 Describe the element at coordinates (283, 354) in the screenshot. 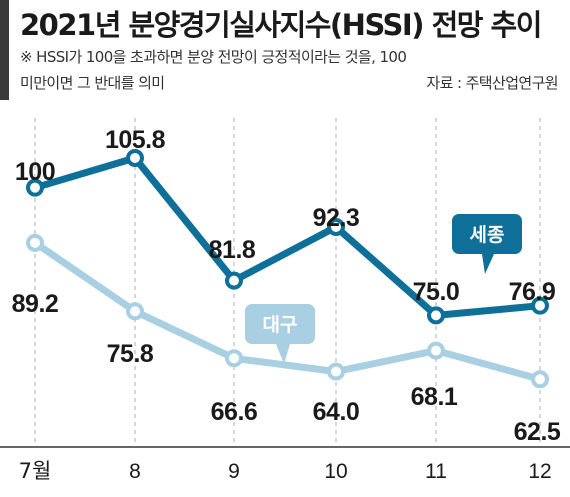

I see `badge-tail-daegu` at that location.